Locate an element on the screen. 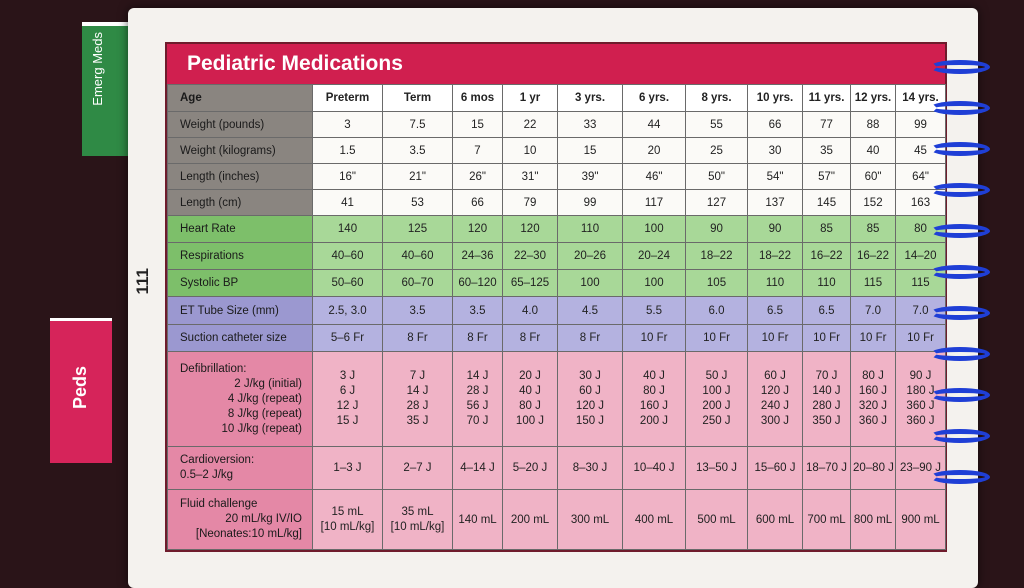 The width and height of the screenshot is (1024, 588). value-cell: 54" is located at coordinates (775, 176).